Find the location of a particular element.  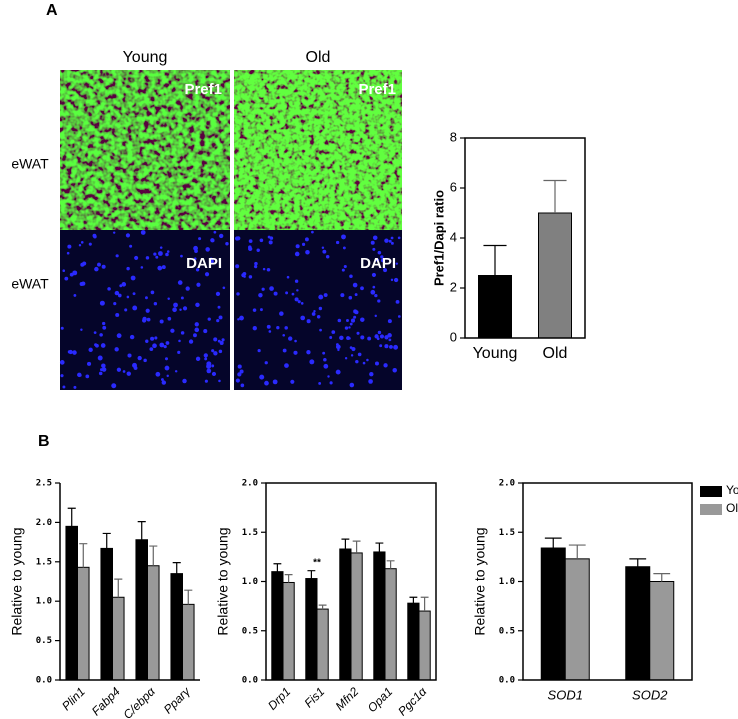

legend-swatch is located at coordinates (711, 491).